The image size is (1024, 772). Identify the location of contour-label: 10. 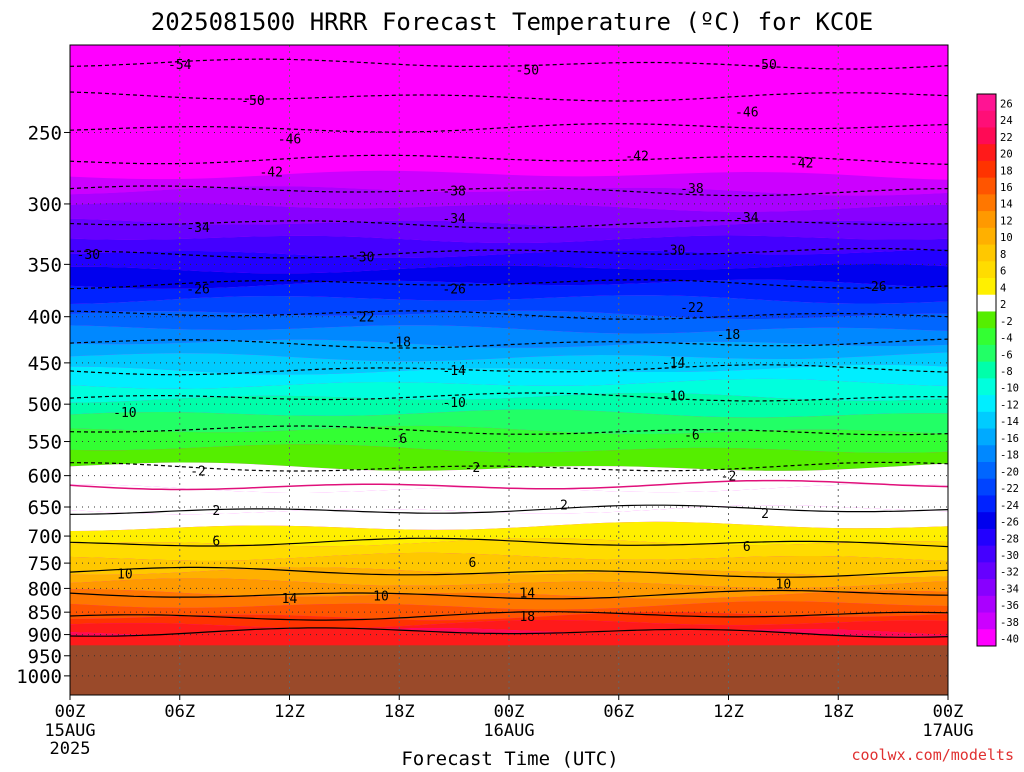
(784, 584).